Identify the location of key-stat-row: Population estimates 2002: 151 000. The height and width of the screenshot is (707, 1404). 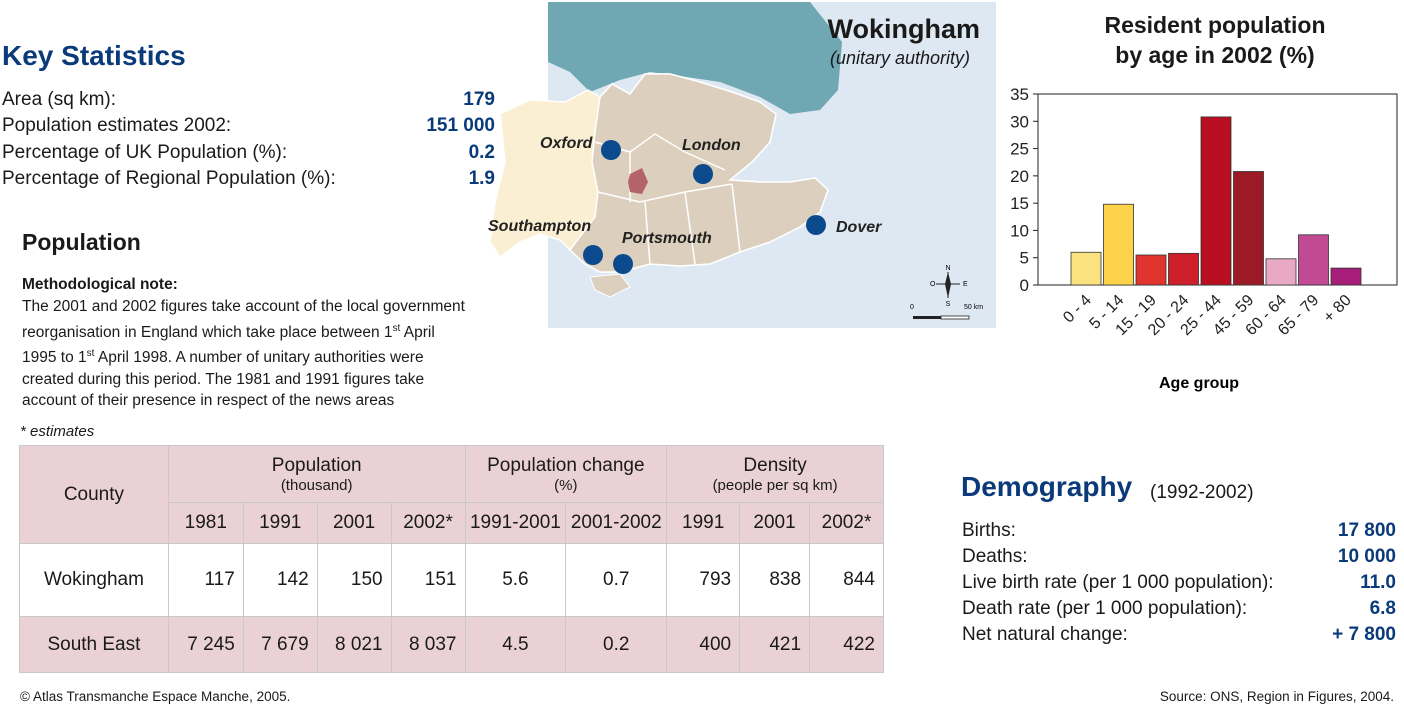
(248, 128).